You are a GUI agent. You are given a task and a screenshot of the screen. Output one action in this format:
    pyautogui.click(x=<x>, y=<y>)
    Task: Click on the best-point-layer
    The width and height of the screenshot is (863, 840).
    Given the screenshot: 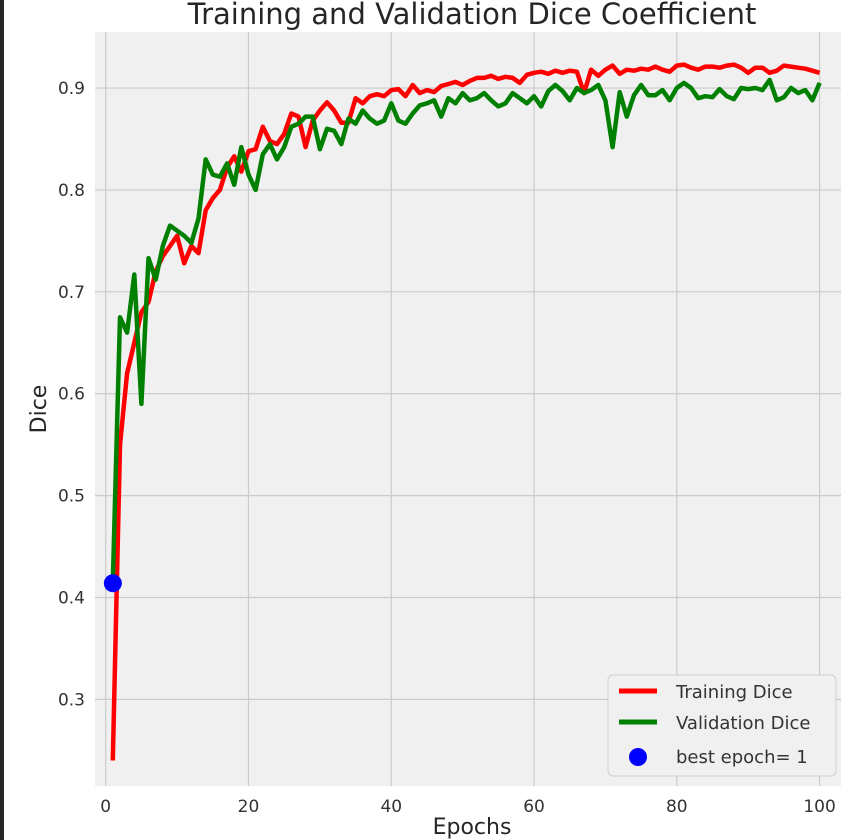 What is the action you would take?
    pyautogui.click(x=112, y=583)
    